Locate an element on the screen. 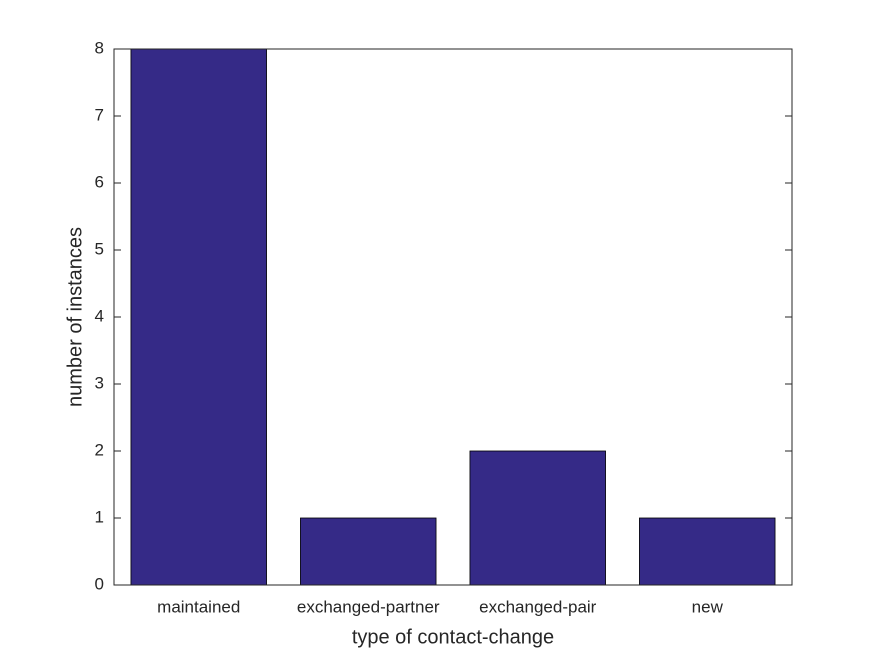 Image resolution: width=875 pixels, height=656 pixels. y-tick-label: 2 is located at coordinates (99, 449).